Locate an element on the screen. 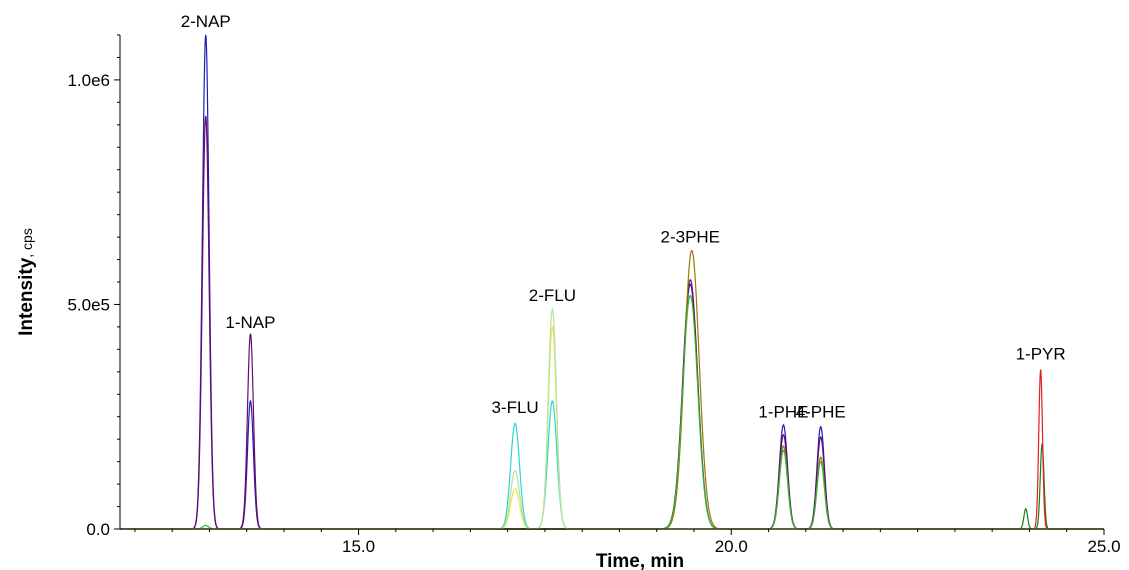  y-axis-title: Intensity, cps is located at coordinates (26, 282).